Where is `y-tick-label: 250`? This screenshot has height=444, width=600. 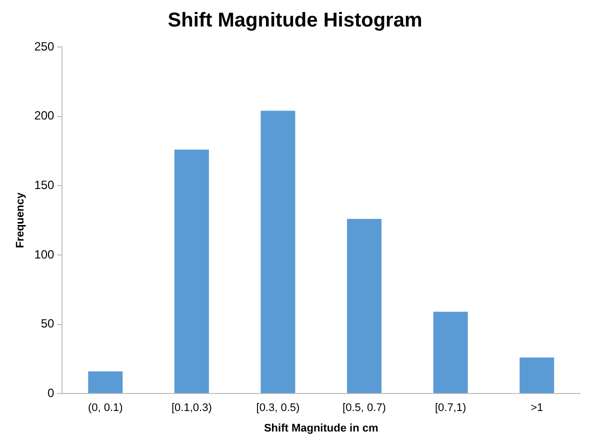
y-tick-label: 250 is located at coordinates (44, 46).